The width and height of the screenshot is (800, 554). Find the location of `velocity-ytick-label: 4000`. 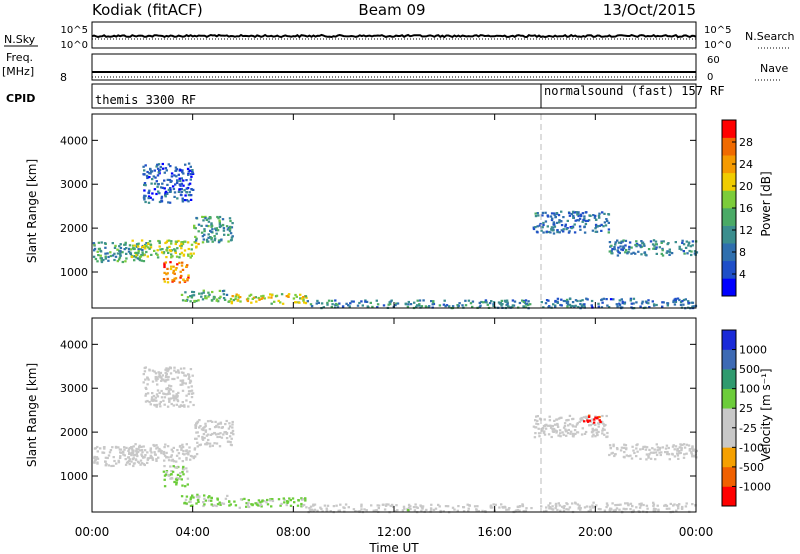

velocity-ytick-label: 4000 is located at coordinates (74, 344).